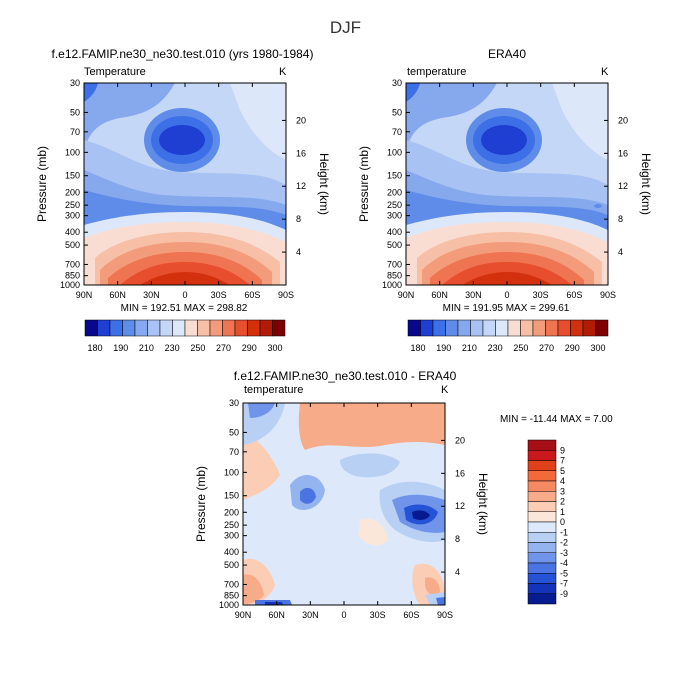  Describe the element at coordinates (564, 543) in the screenshot. I see `colorbar-label: -2` at that location.